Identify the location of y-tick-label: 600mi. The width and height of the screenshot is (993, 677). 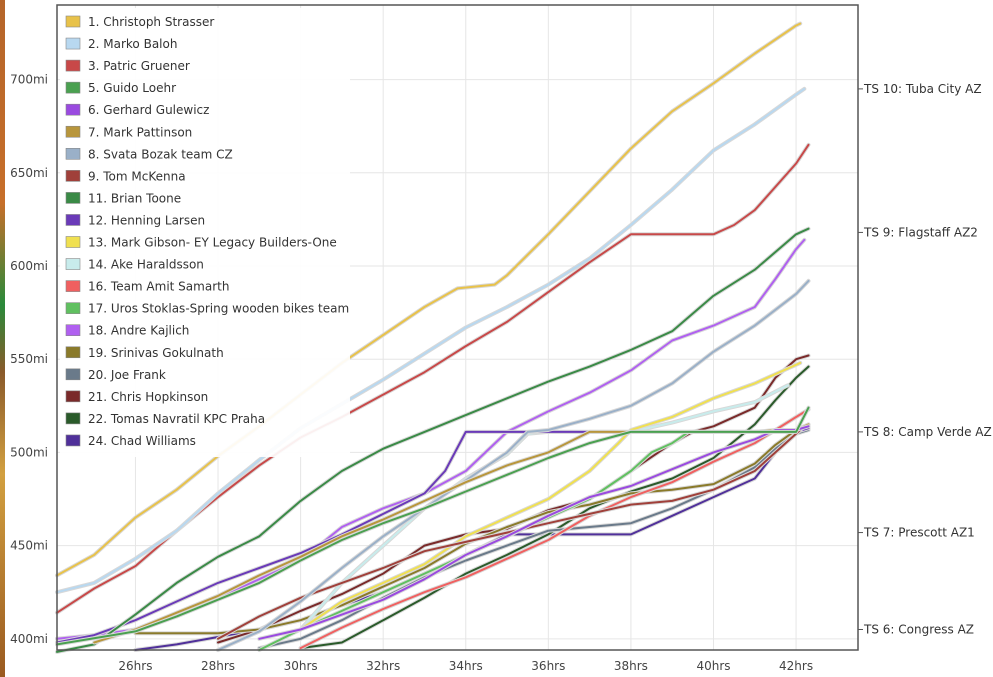
(29, 266).